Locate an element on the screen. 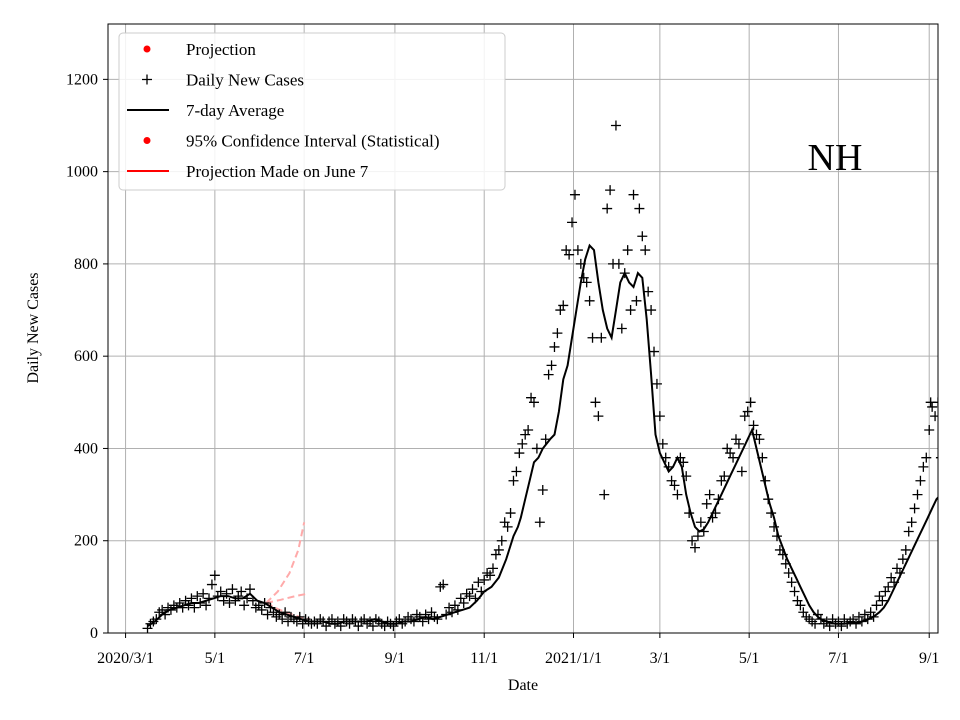  x-tick-label: 9/1 is located at coordinates (395, 658).